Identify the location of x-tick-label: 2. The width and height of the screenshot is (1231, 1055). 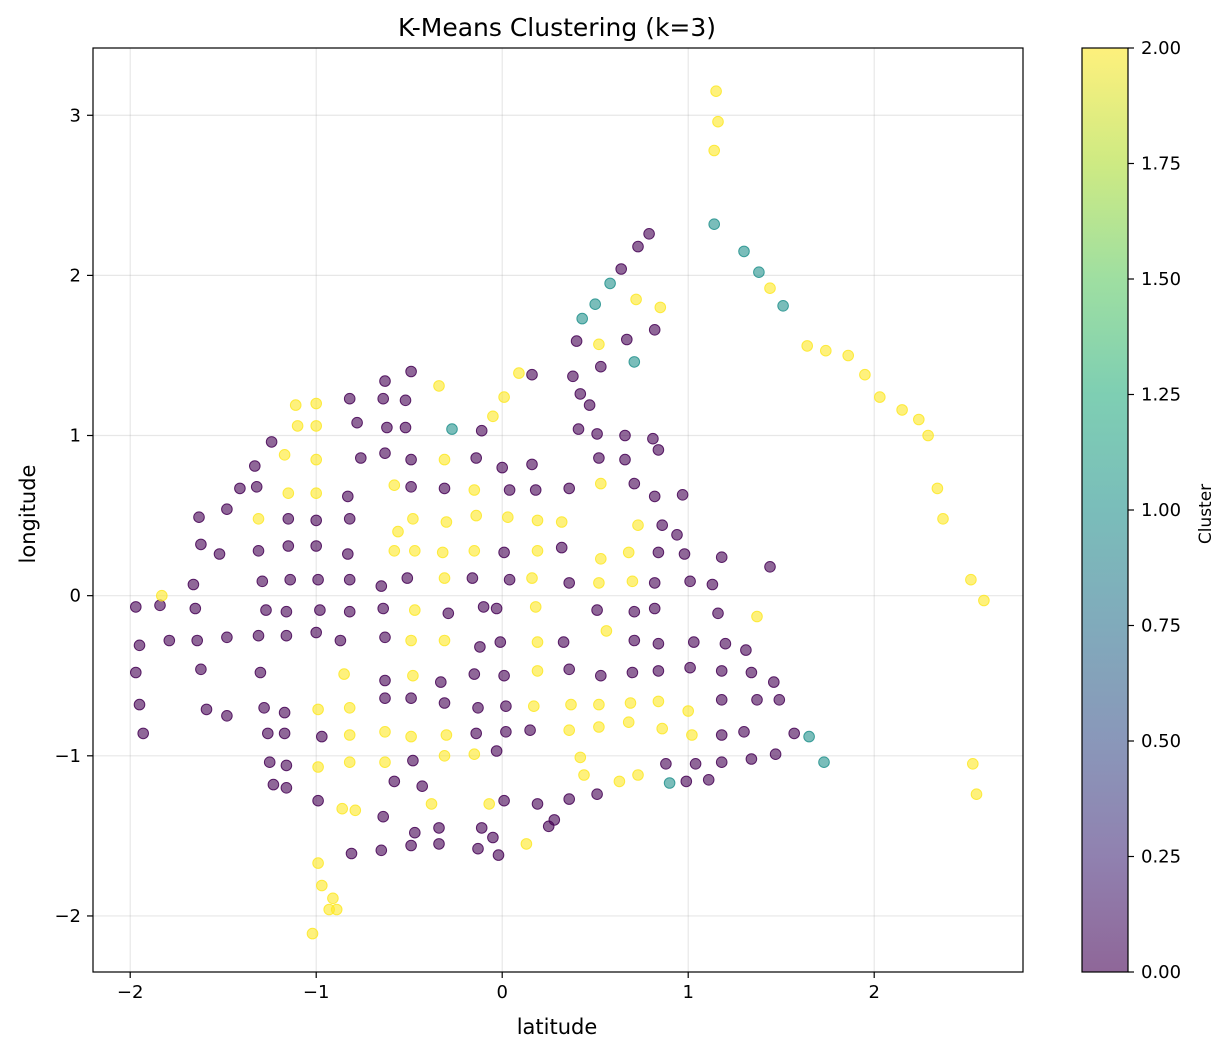
(873, 992).